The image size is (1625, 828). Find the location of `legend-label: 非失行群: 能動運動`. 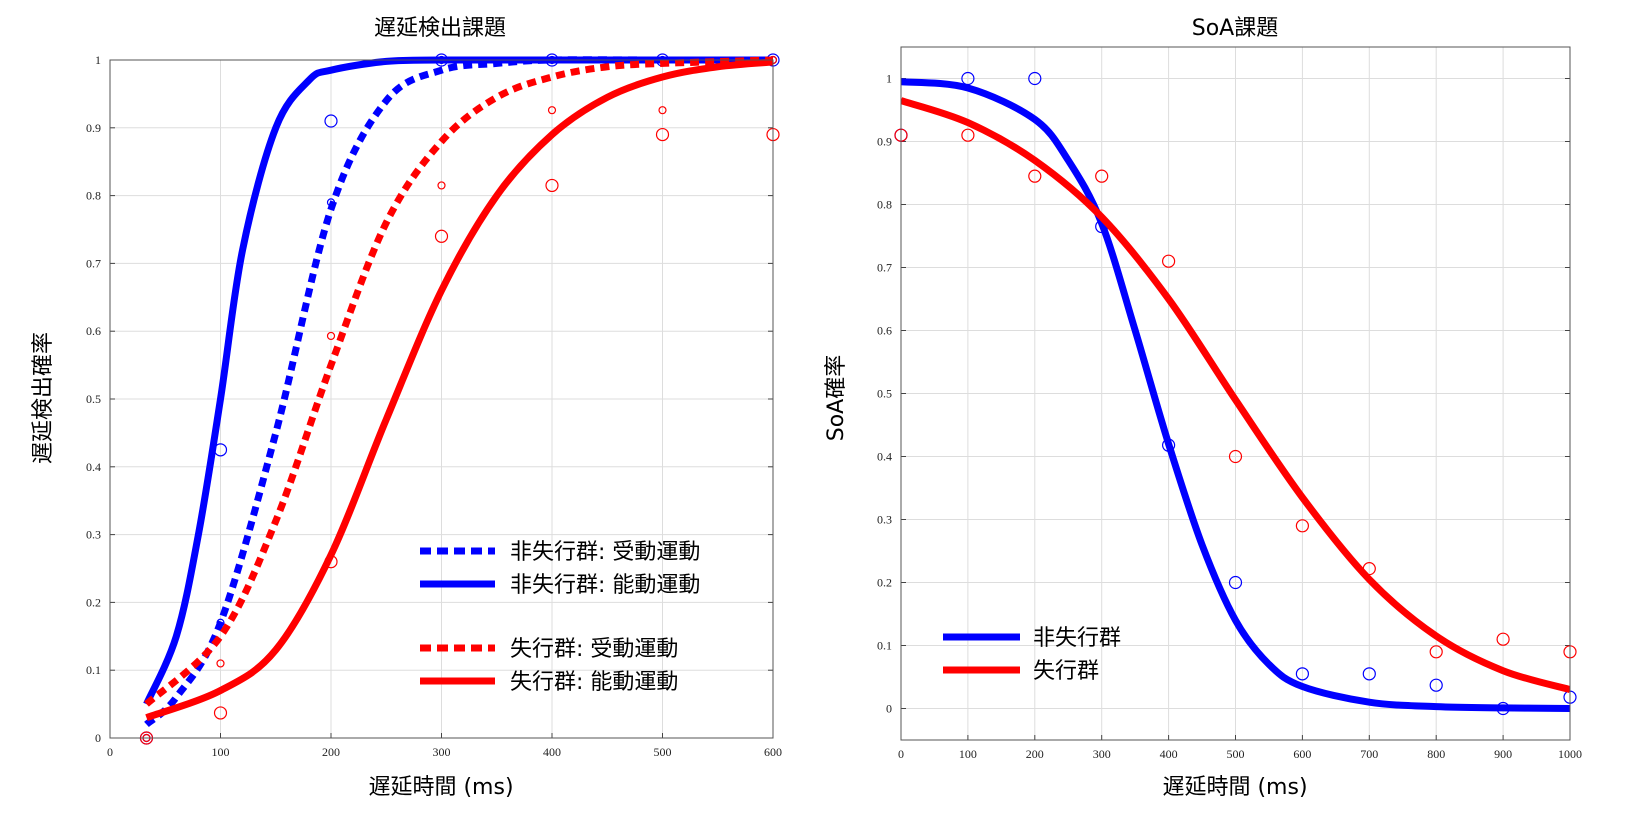

legend-label: 非失行群: 能動運動 is located at coordinates (605, 585).